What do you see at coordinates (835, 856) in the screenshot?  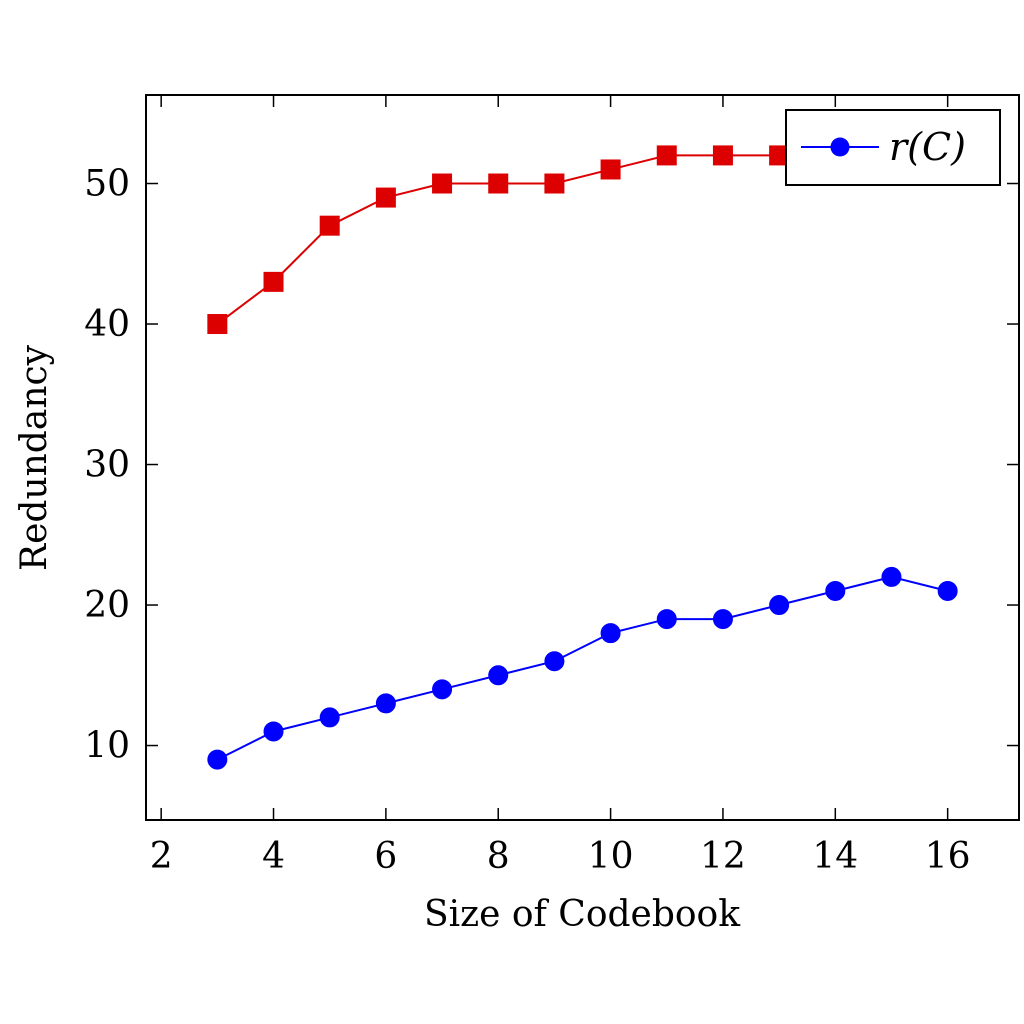 I see `x-tick-label: 14` at bounding box center [835, 856].